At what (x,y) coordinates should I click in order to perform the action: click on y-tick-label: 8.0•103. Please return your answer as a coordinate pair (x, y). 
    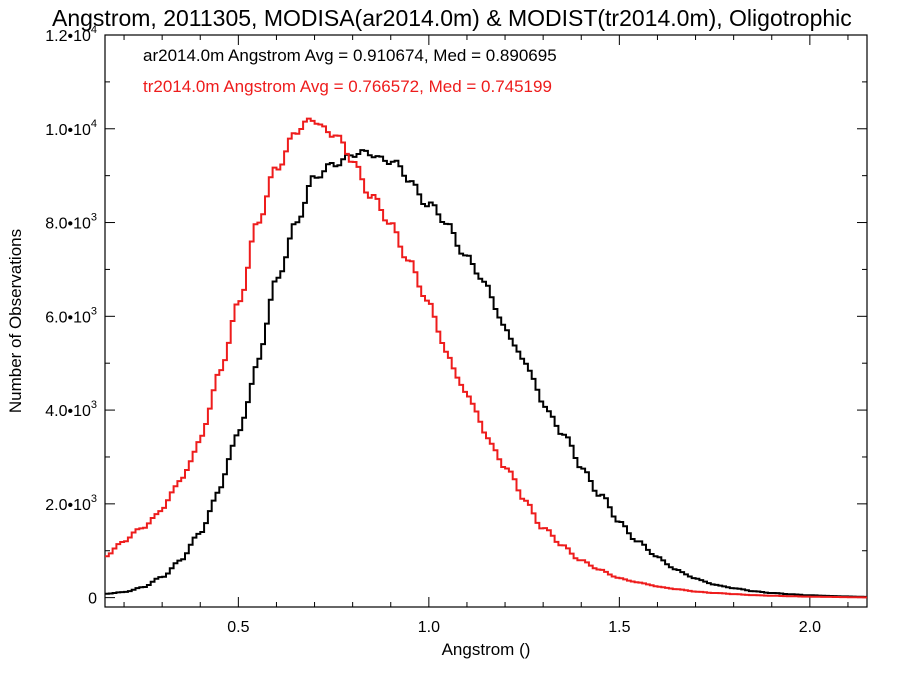
    Looking at the image, I should click on (71, 222).